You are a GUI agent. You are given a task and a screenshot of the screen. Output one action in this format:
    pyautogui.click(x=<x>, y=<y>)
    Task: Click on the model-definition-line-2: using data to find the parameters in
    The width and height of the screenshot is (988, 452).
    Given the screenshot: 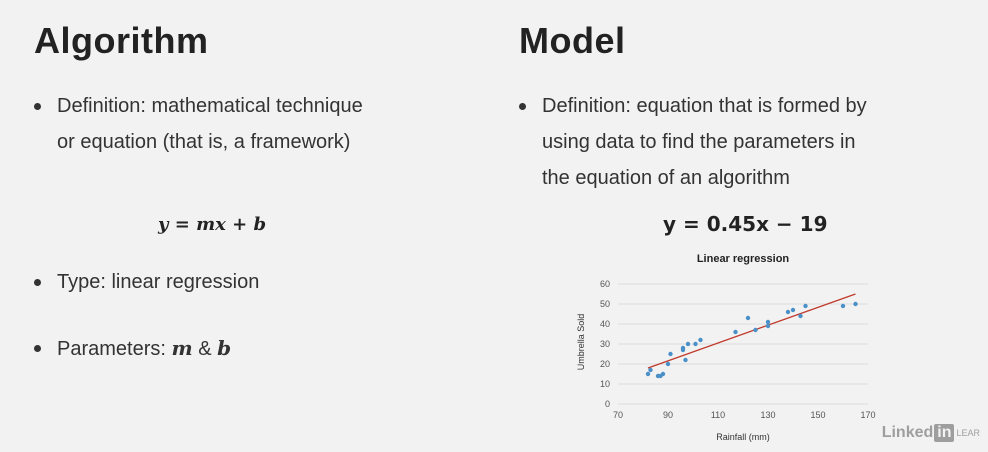 What is the action you would take?
    pyautogui.click(x=699, y=142)
    